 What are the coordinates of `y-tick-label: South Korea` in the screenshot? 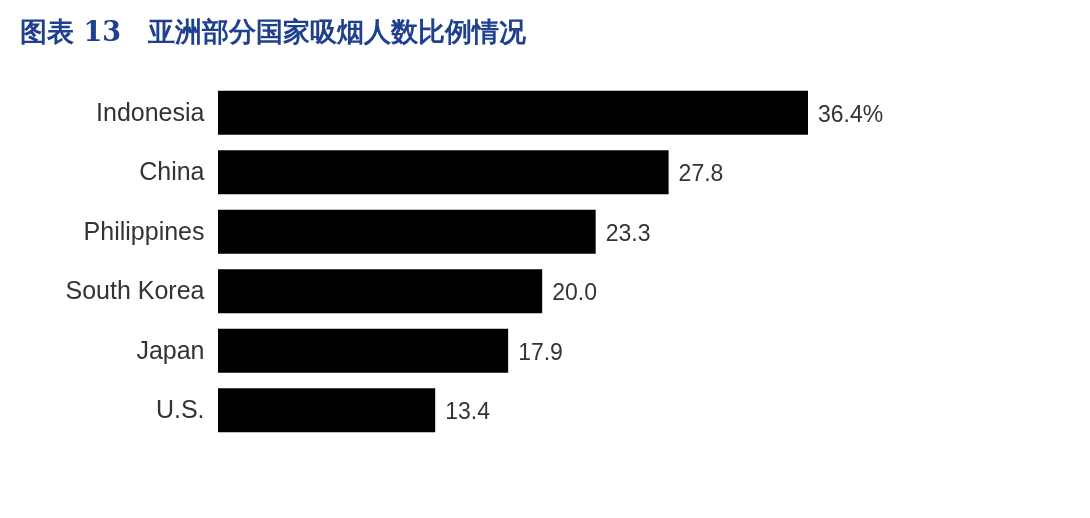 It's located at (135, 290).